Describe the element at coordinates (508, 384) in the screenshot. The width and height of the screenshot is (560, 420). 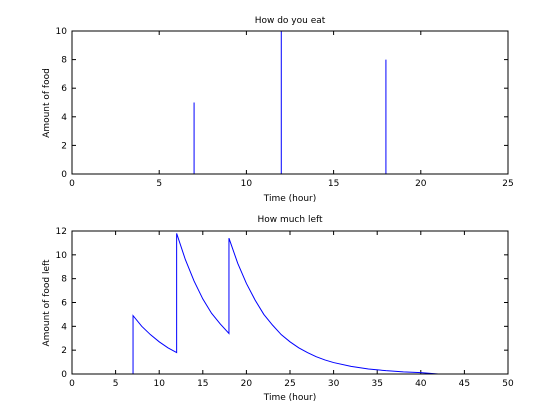
I see `x-tick-label: 50` at that location.